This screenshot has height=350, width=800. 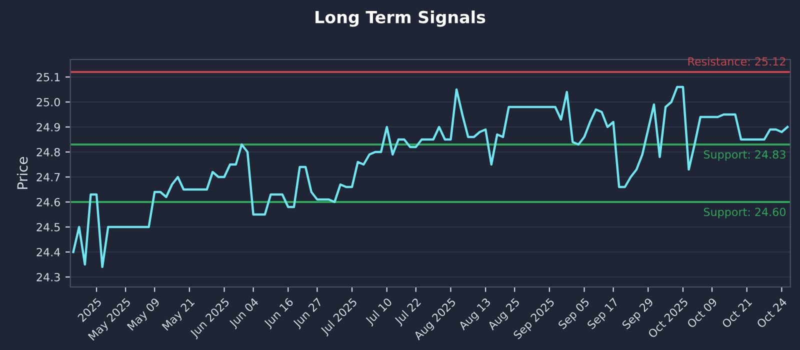 I want to click on y-tick-label: 24.4, so click(x=48, y=252).